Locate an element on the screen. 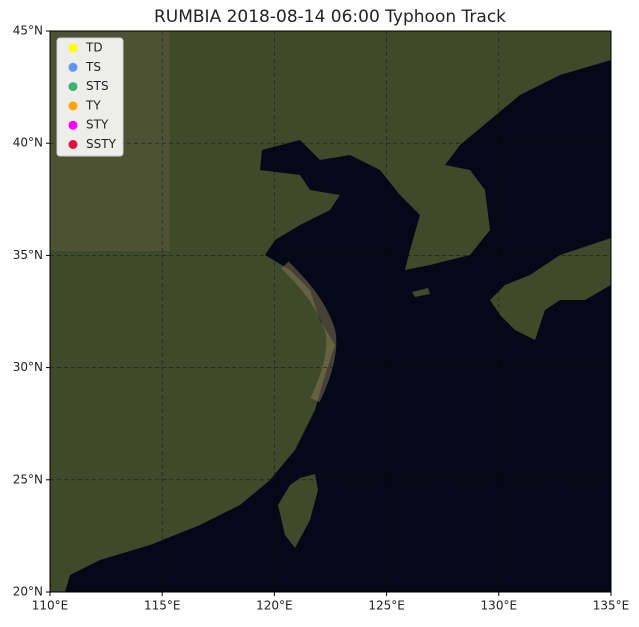  coast-shoal is located at coordinates (309, 332).